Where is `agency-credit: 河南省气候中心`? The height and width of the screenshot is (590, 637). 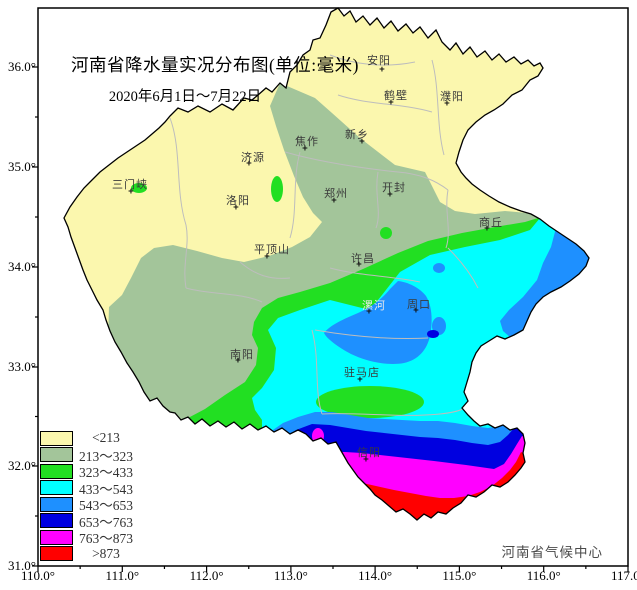
agency-credit: 河南省气候中心 is located at coordinates (552, 552).